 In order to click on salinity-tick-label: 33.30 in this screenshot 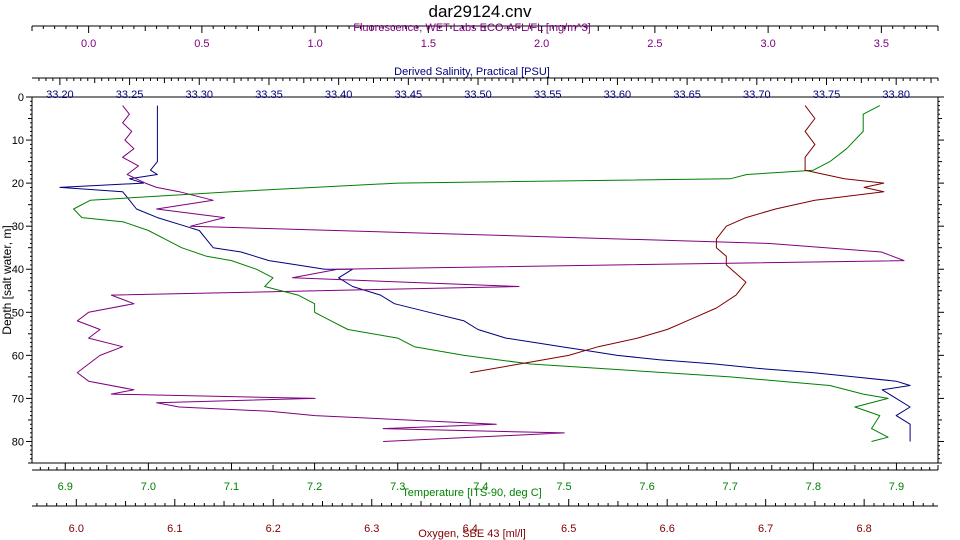, I will do `click(199, 95)`.